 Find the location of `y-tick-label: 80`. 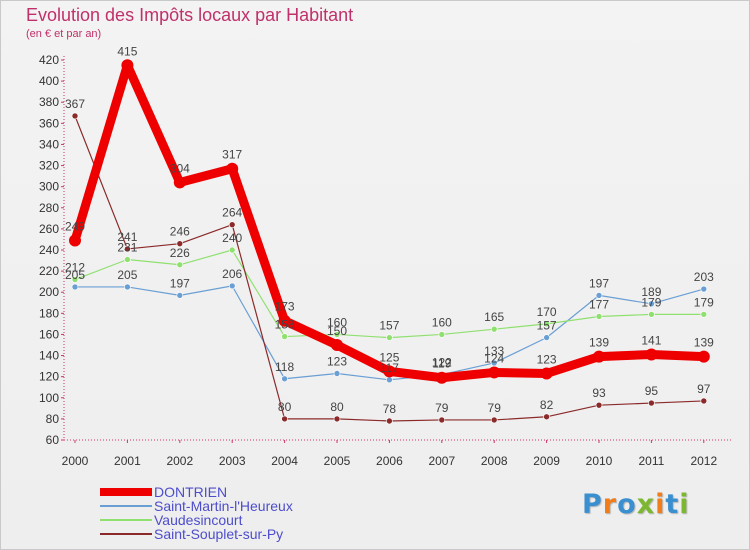

y-tick-label: 80 is located at coordinates (53, 419).